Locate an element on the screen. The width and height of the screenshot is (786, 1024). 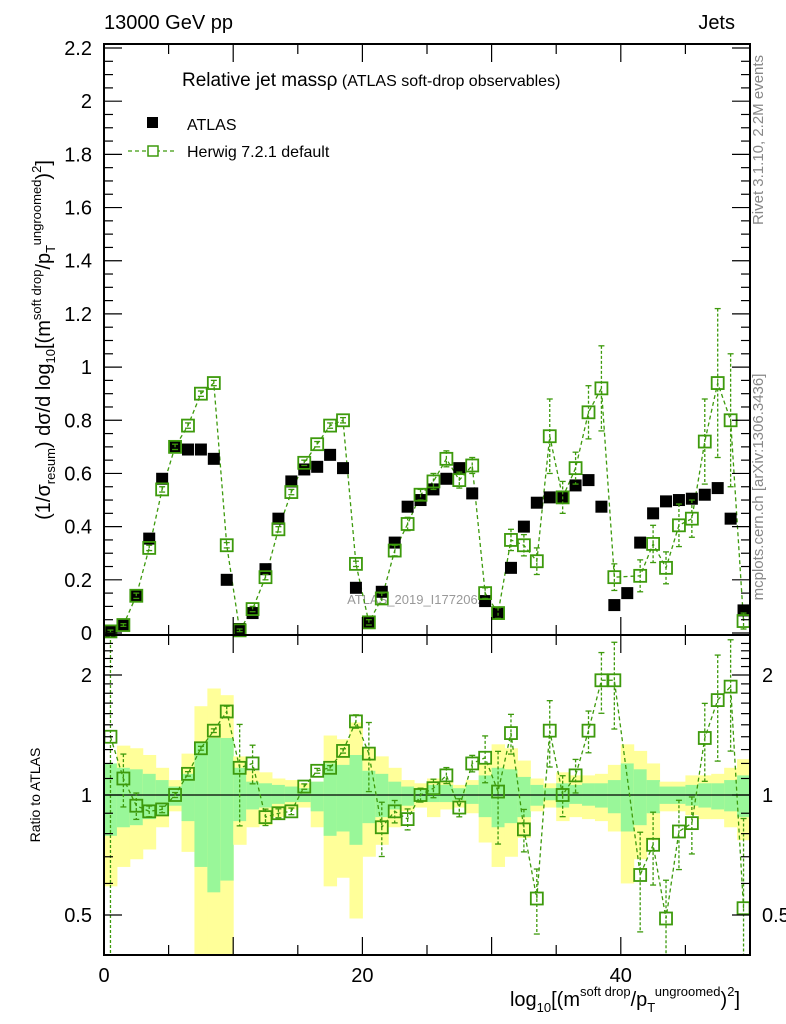
ratio-y-tick-label: 0.5 is located at coordinates (78, 916).